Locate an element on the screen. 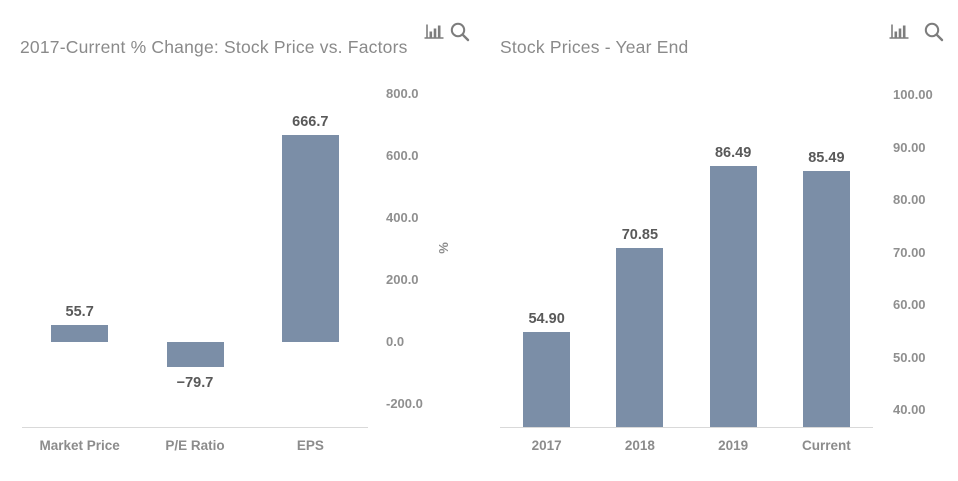 The image size is (958, 481). y-tick-label: -200.0 is located at coordinates (404, 403).